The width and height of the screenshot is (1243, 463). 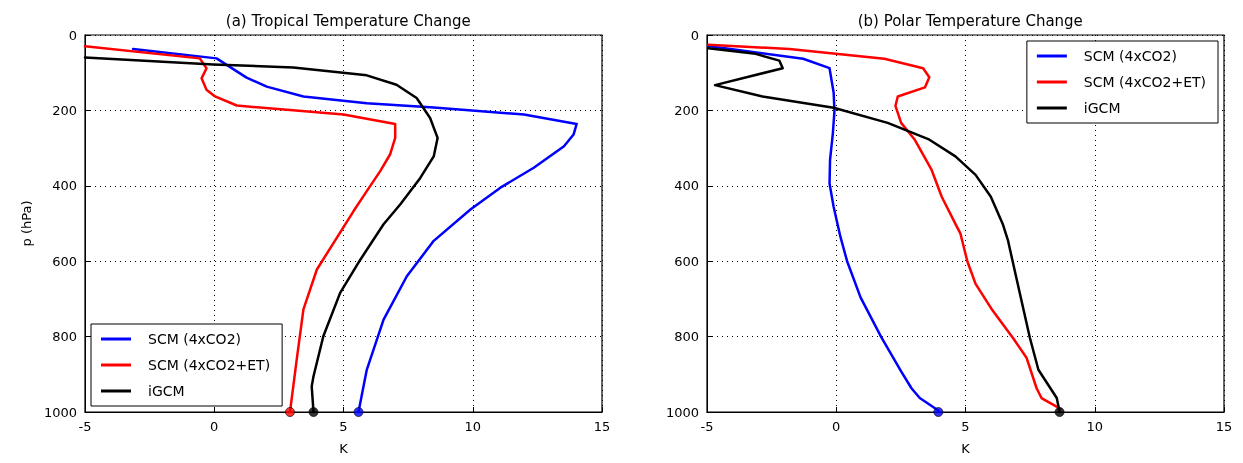 I want to click on y-axis-title: p (hPa), so click(x=27, y=223).